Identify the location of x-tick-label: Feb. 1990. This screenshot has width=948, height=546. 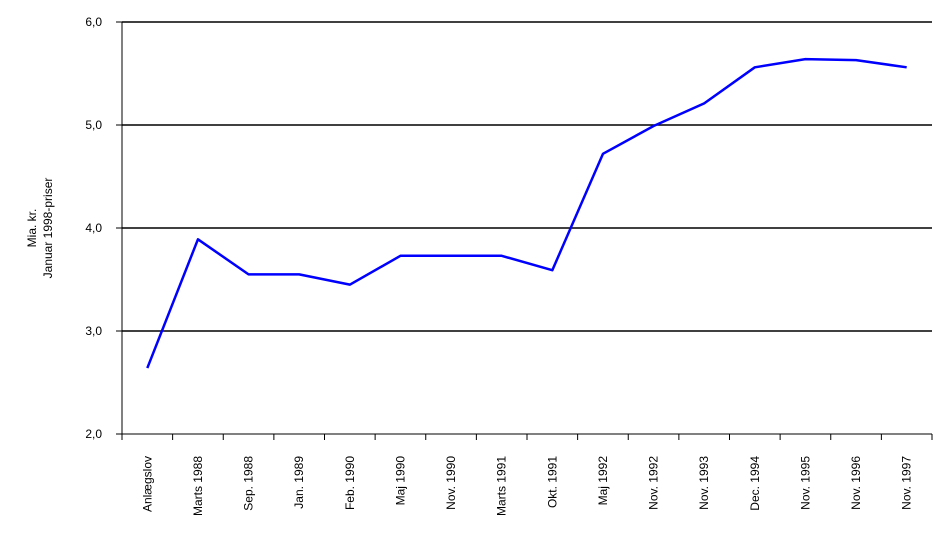
(350, 483).